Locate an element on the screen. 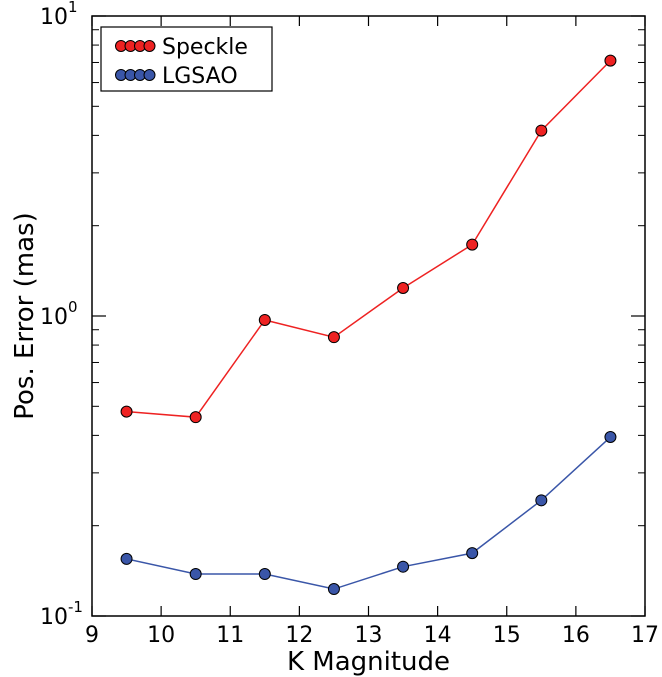 The width and height of the screenshot is (662, 677). legend: Speckle LGSAO is located at coordinates (186, 59).